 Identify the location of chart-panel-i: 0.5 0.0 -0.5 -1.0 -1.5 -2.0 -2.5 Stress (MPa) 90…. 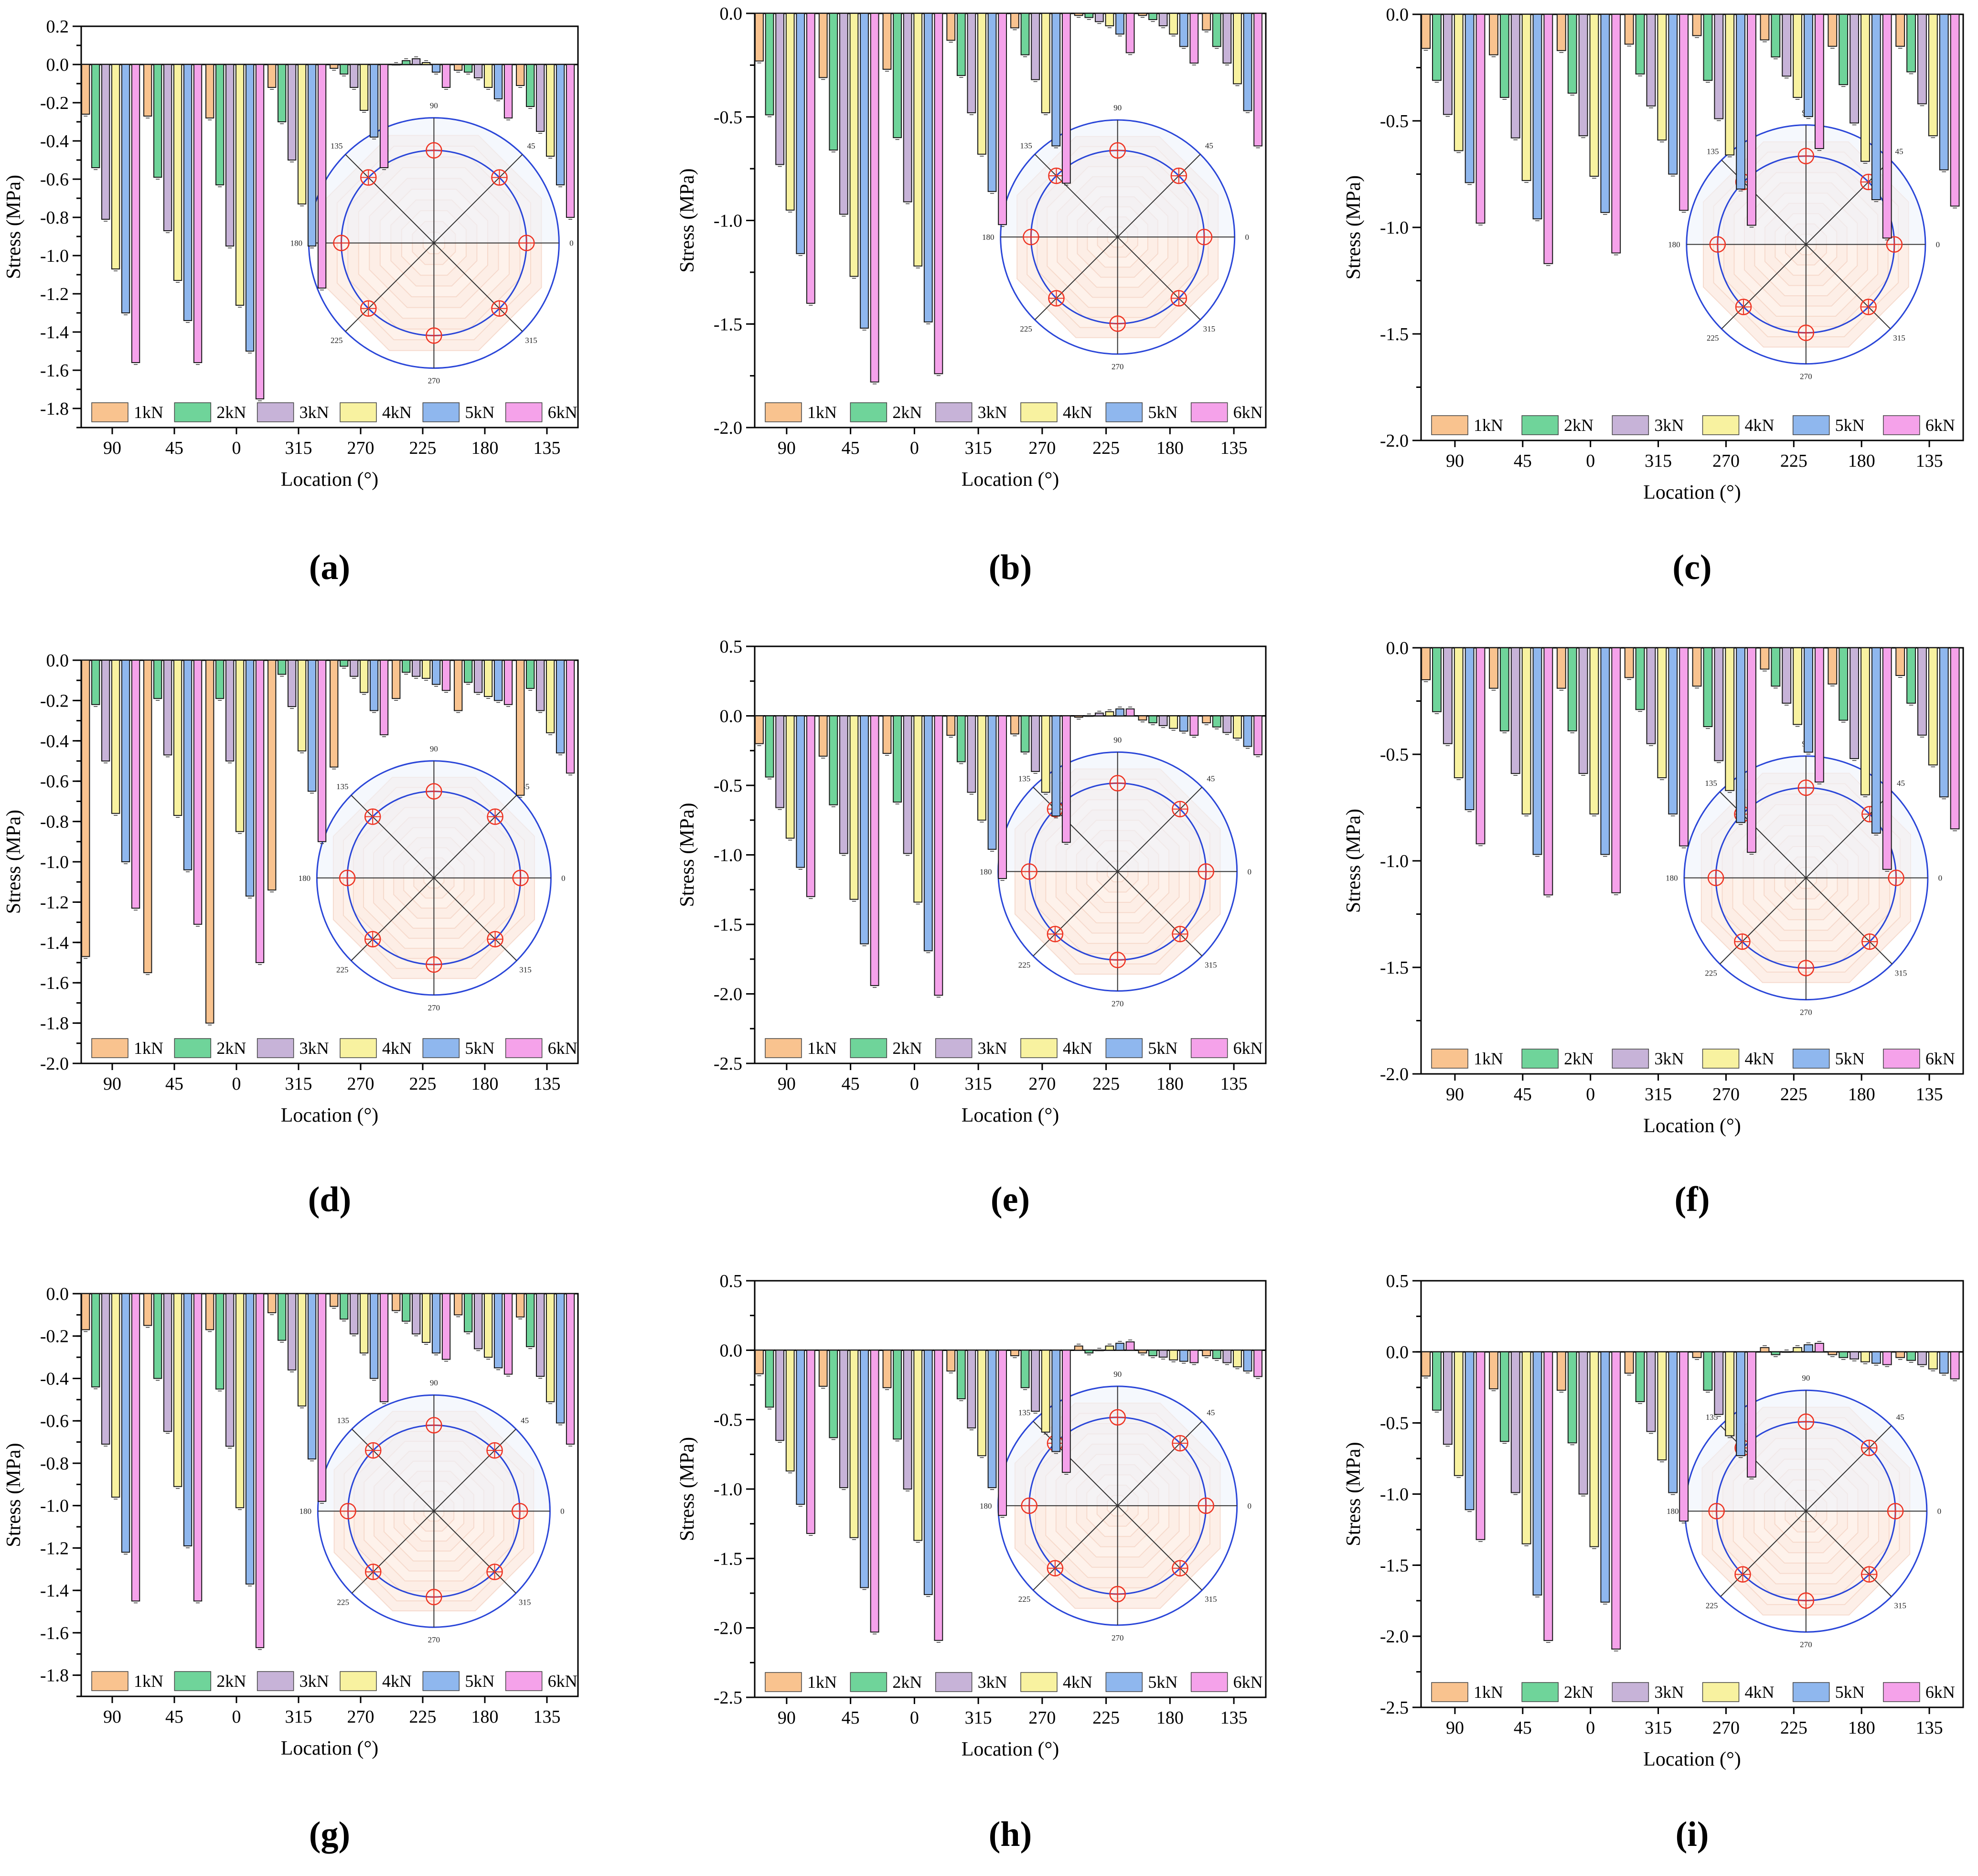
(1653, 1562).